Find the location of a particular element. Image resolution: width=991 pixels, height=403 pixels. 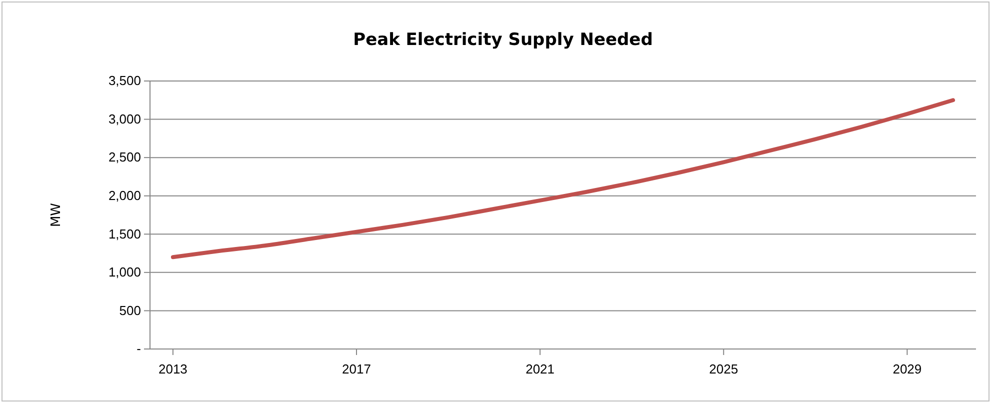

x-tick-label: 2013 is located at coordinates (173, 369).